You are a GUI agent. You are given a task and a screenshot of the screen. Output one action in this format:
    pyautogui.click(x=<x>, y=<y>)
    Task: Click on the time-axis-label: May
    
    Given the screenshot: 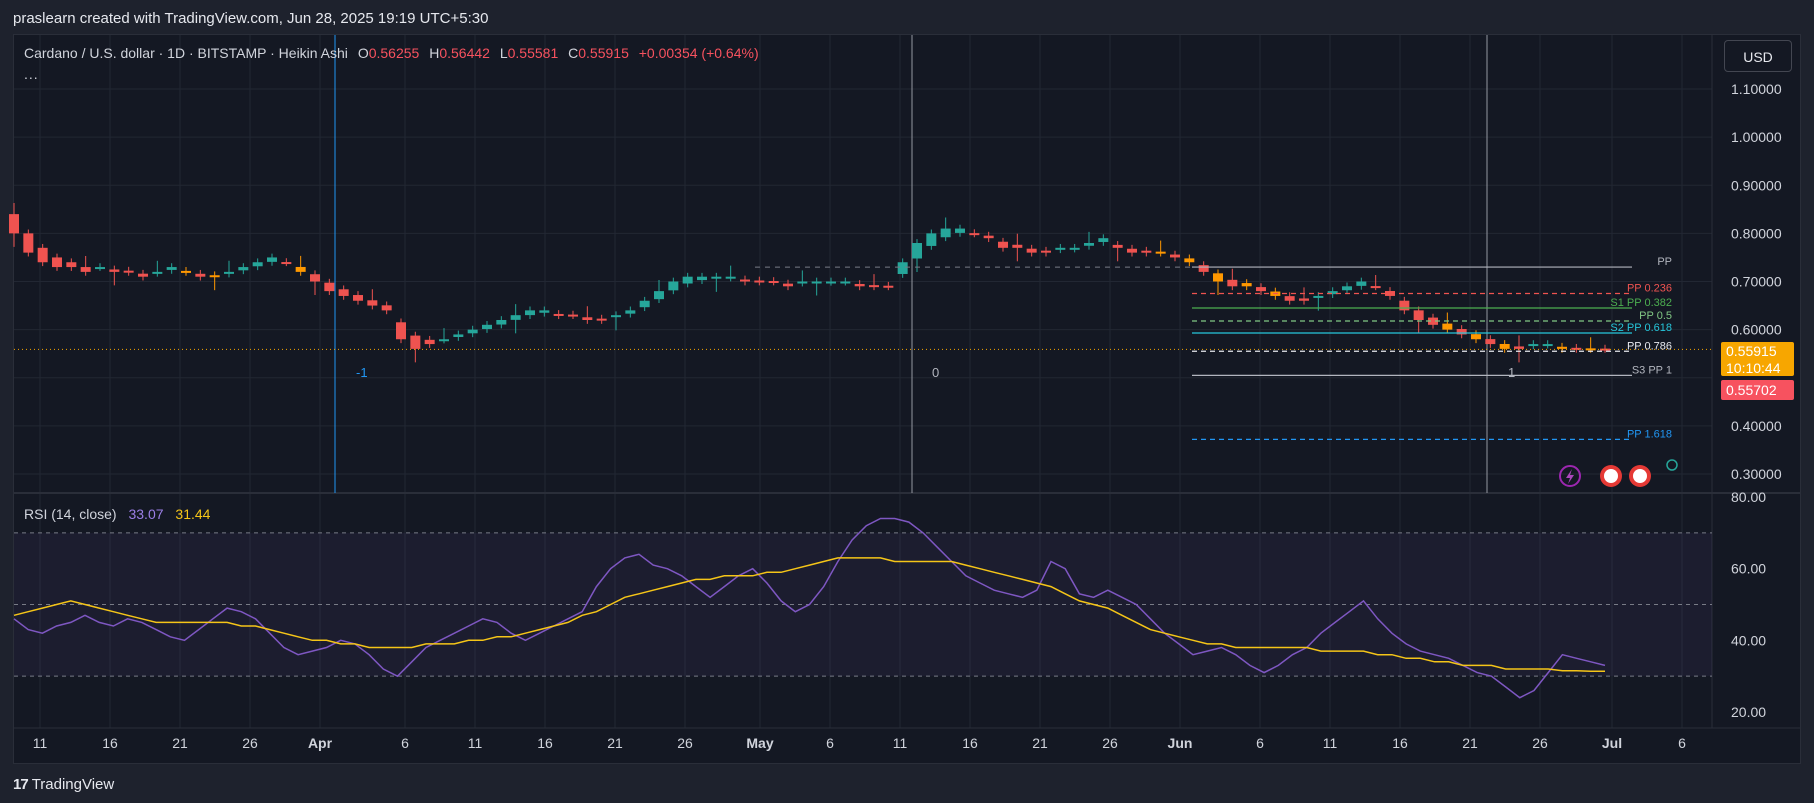 What is the action you would take?
    pyautogui.click(x=759, y=743)
    